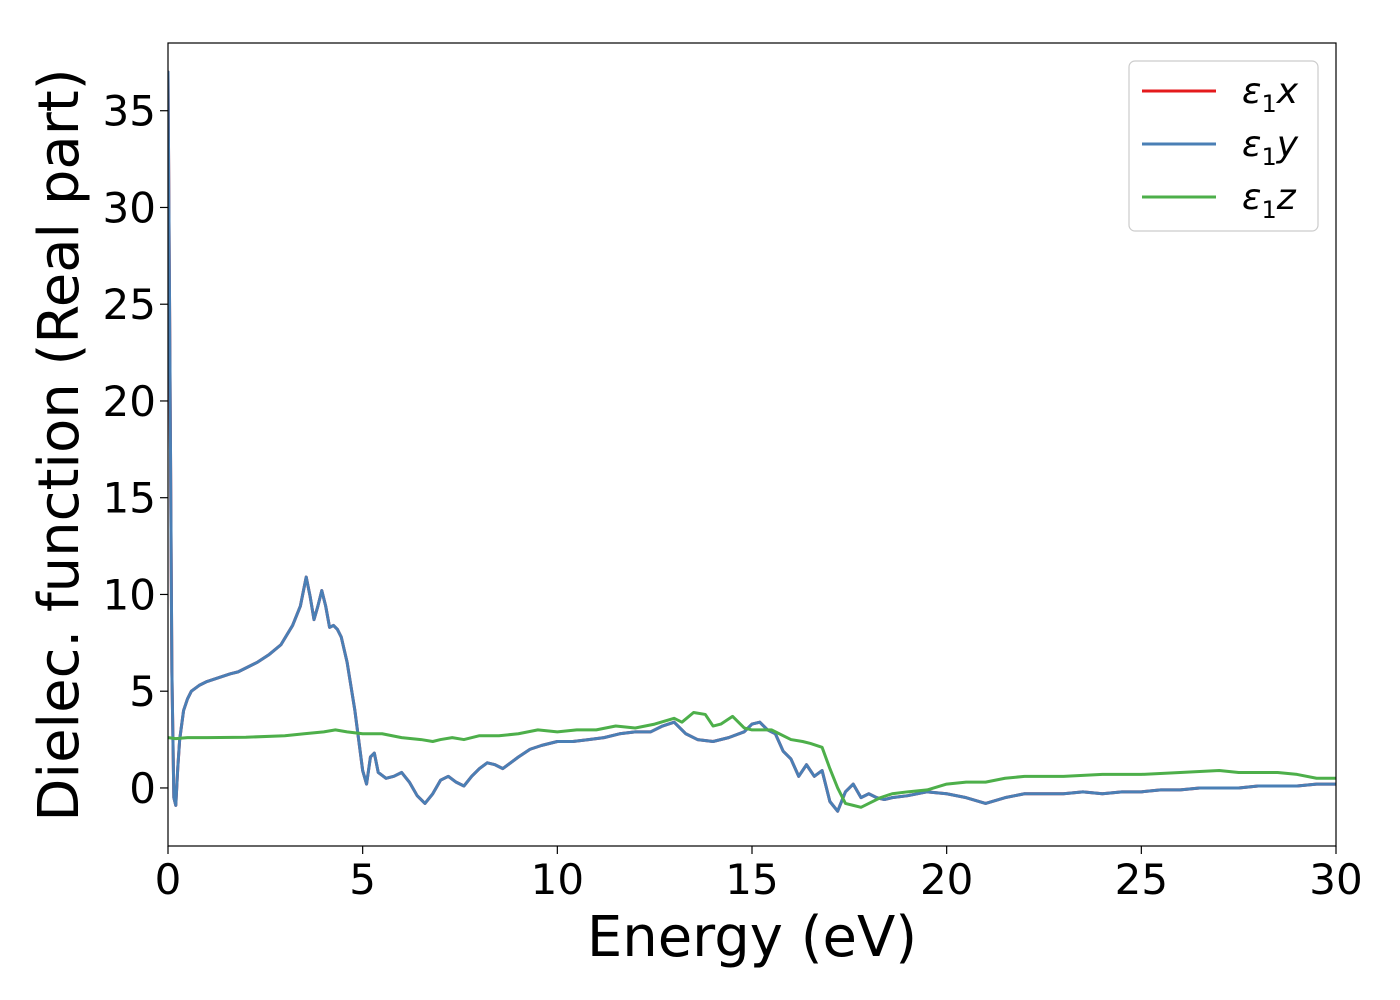 The image size is (1400, 1000). I want to click on y-axis-ticks: 0 5 10 15 20 25 30 35, so click(135, 450).